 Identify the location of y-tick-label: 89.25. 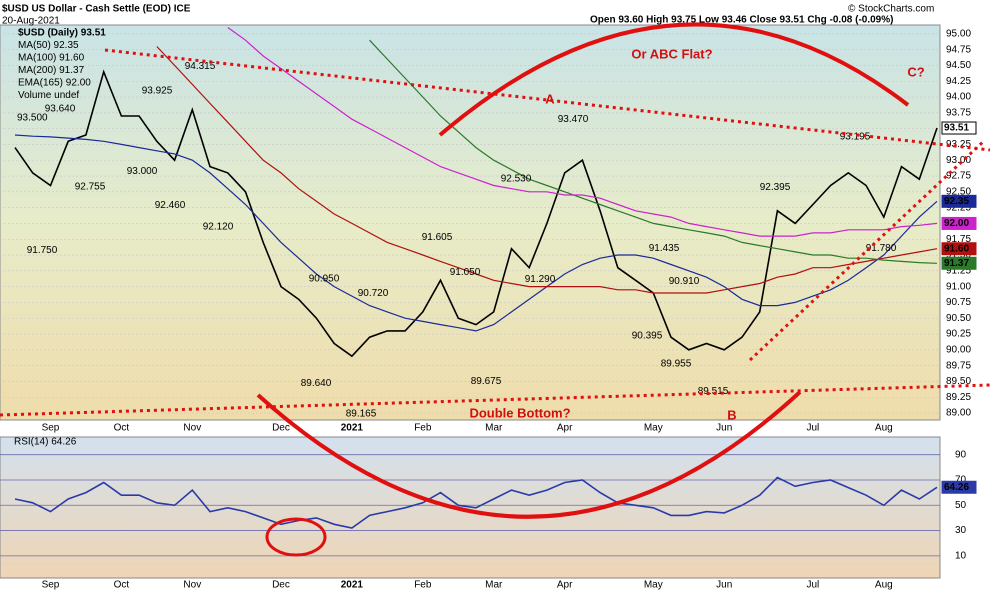
(958, 397).